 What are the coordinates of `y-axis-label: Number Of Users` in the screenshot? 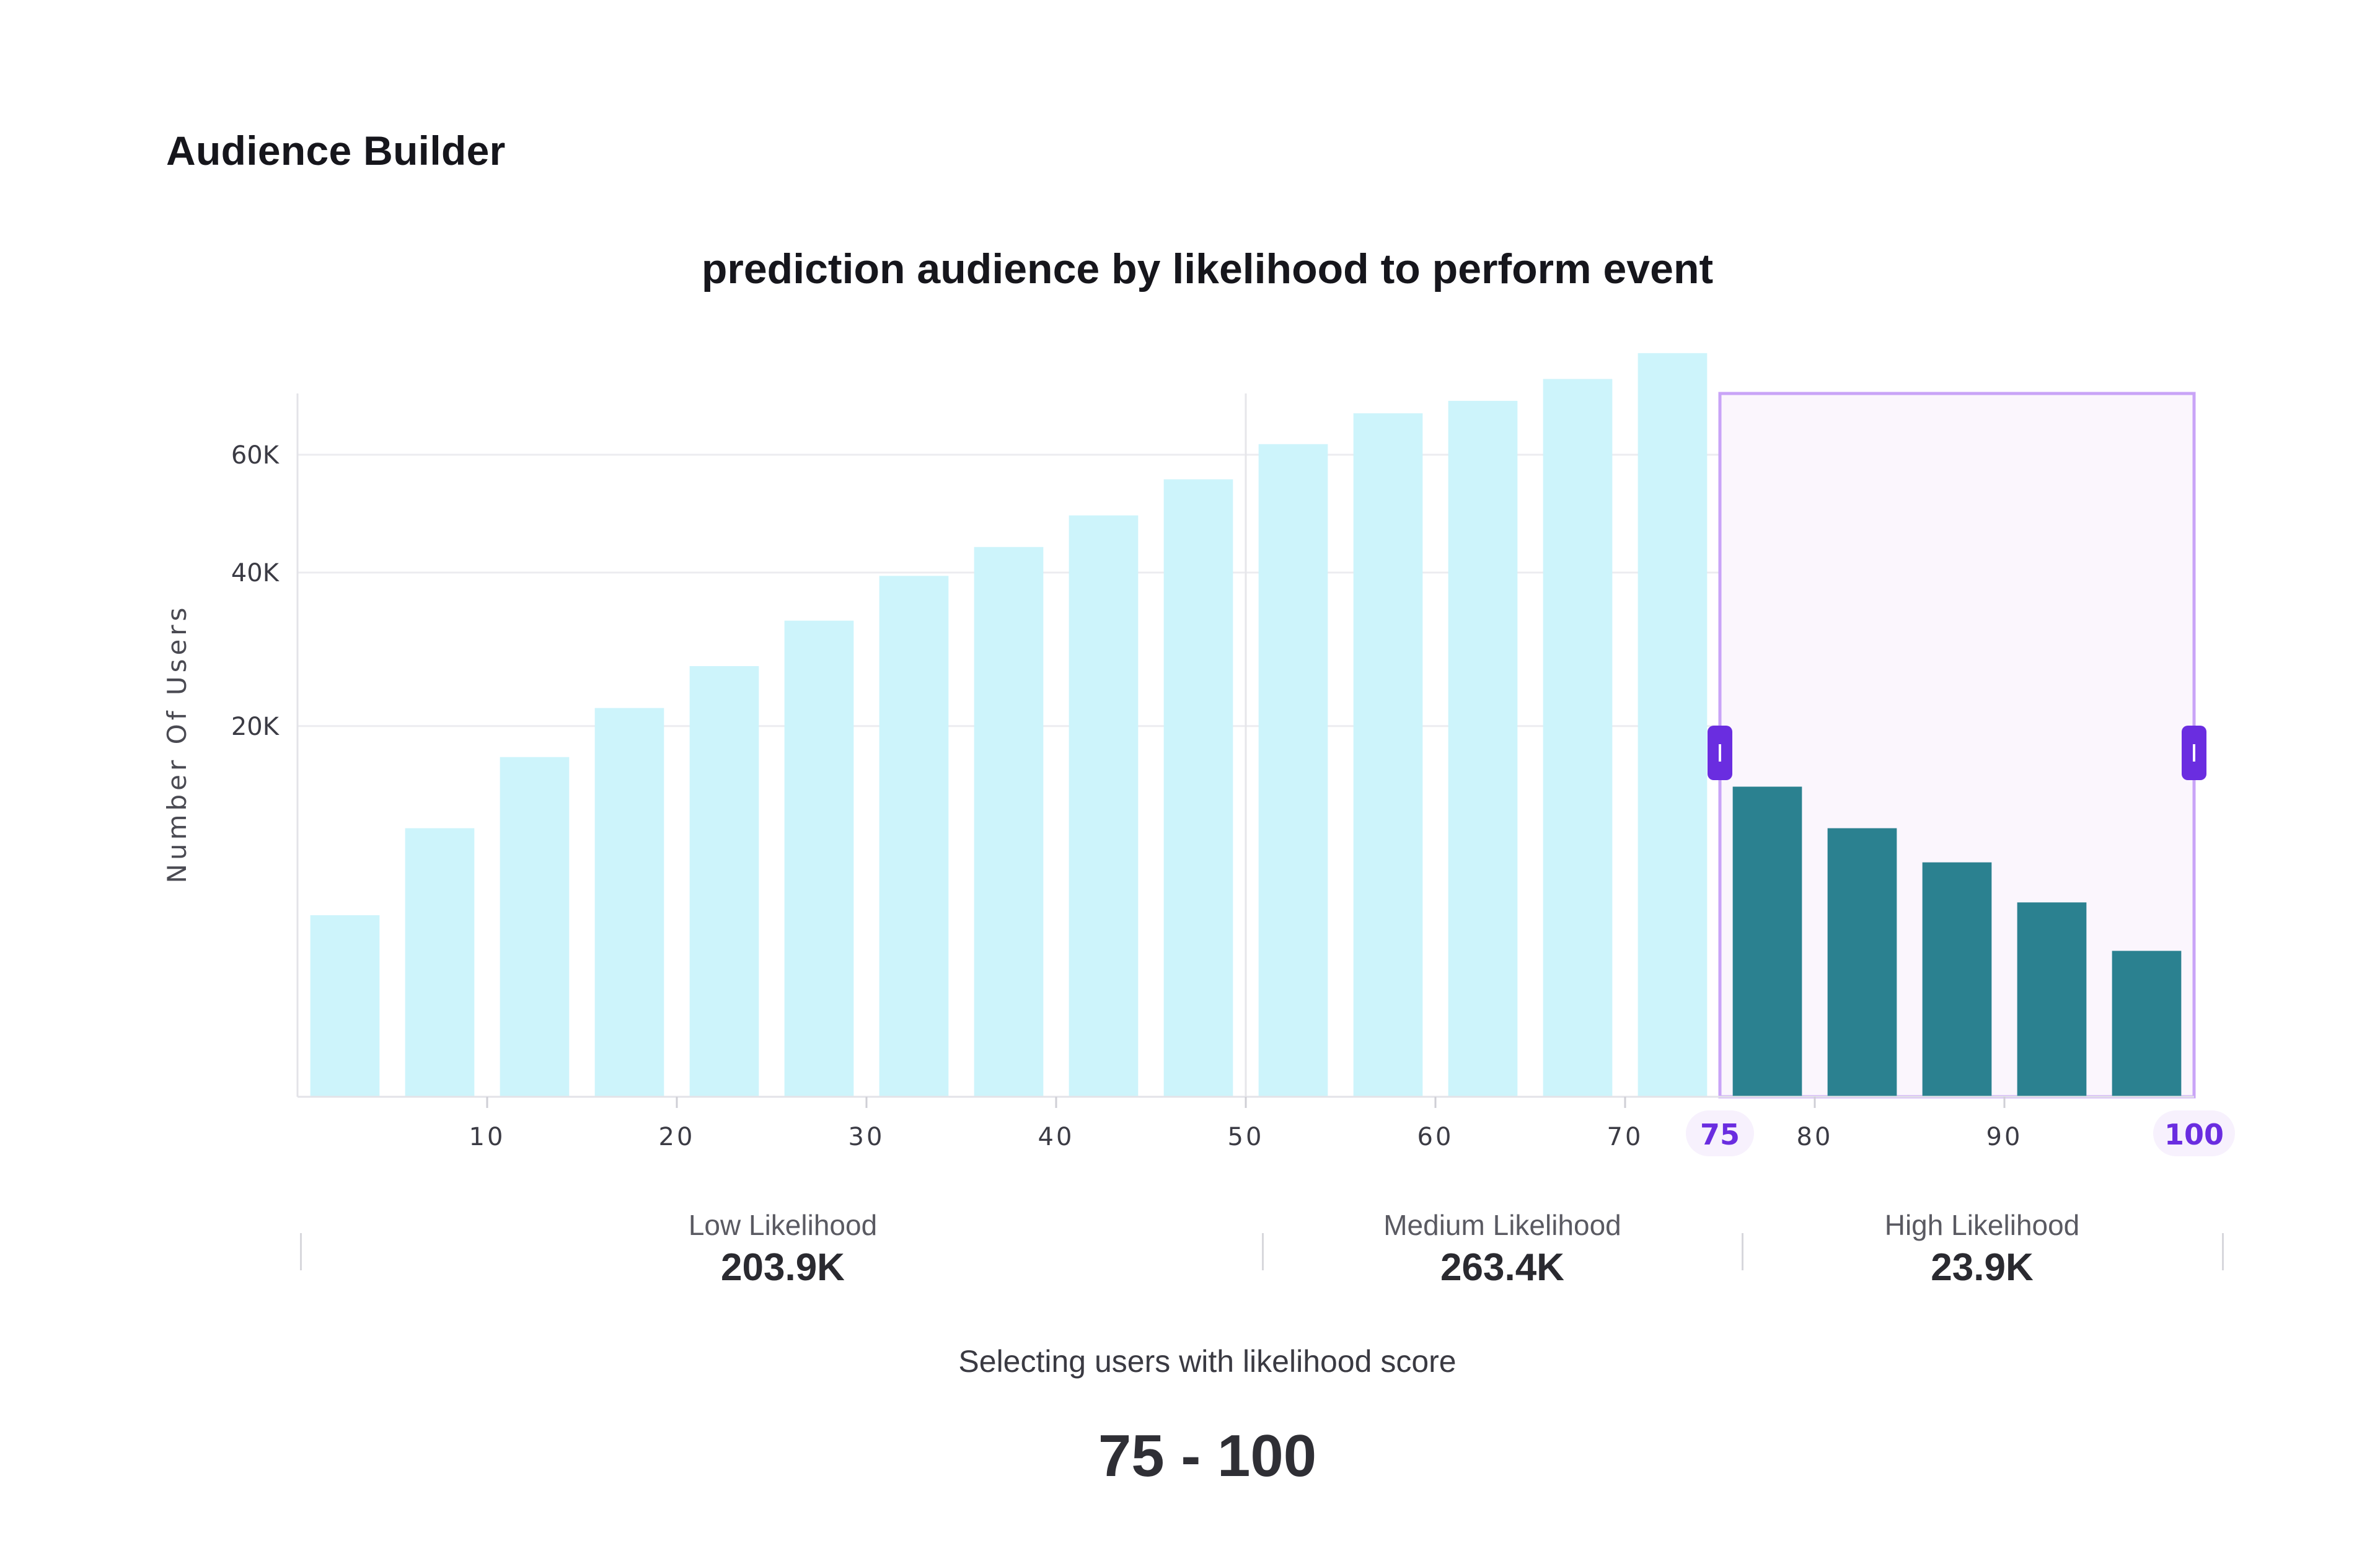 It's located at (177, 744).